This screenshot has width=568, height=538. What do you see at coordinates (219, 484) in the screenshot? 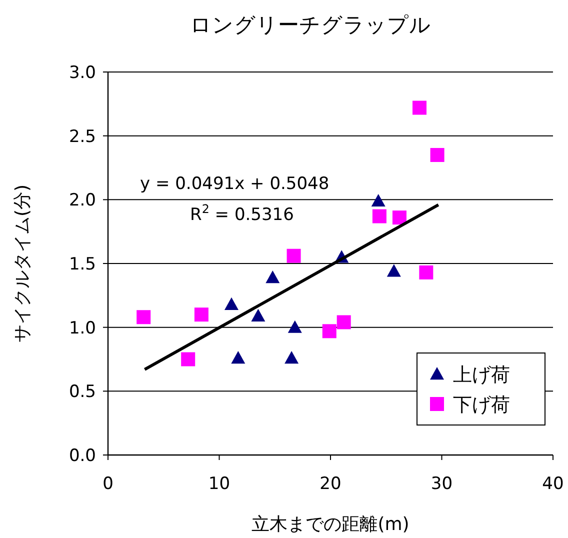
I see `x-tick-label: 10` at bounding box center [219, 484].